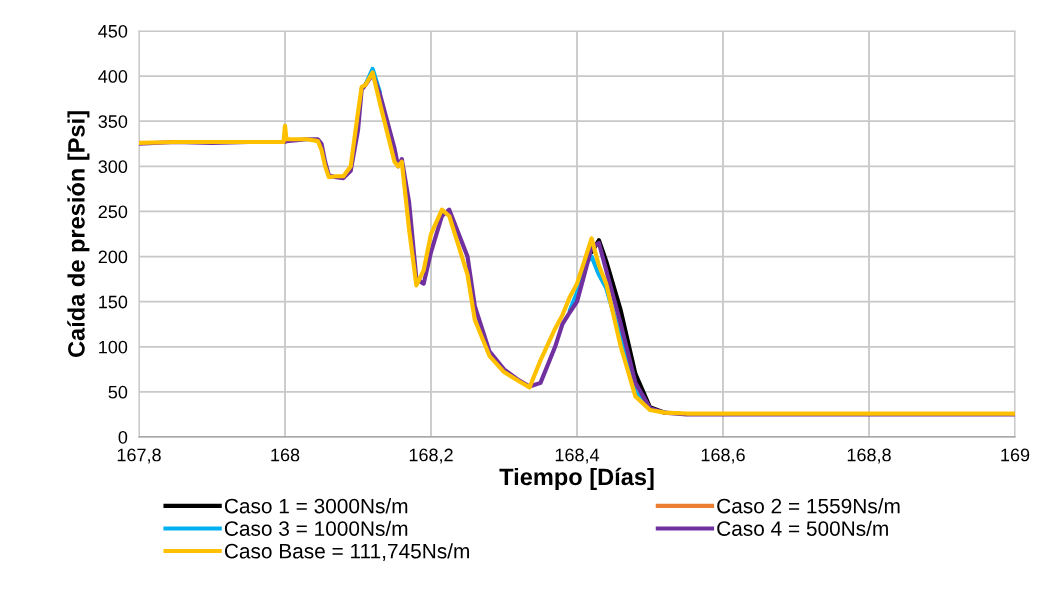  I want to click on x-tick-label: 168,2, so click(431, 456).